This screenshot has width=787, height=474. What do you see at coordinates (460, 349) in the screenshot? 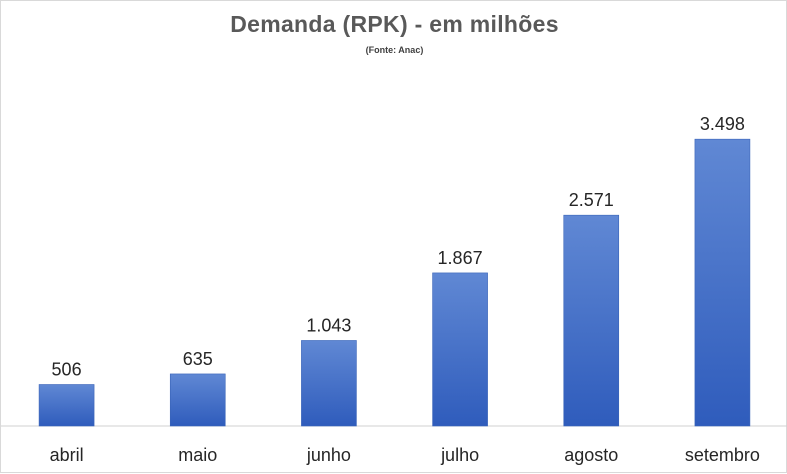
I see `bar-julho` at bounding box center [460, 349].